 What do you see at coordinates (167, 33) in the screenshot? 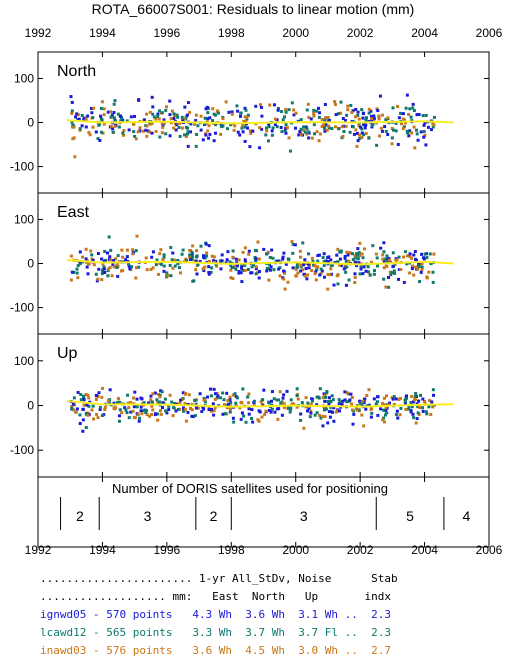
I see `x-tick-label-top: 1996` at bounding box center [167, 33].